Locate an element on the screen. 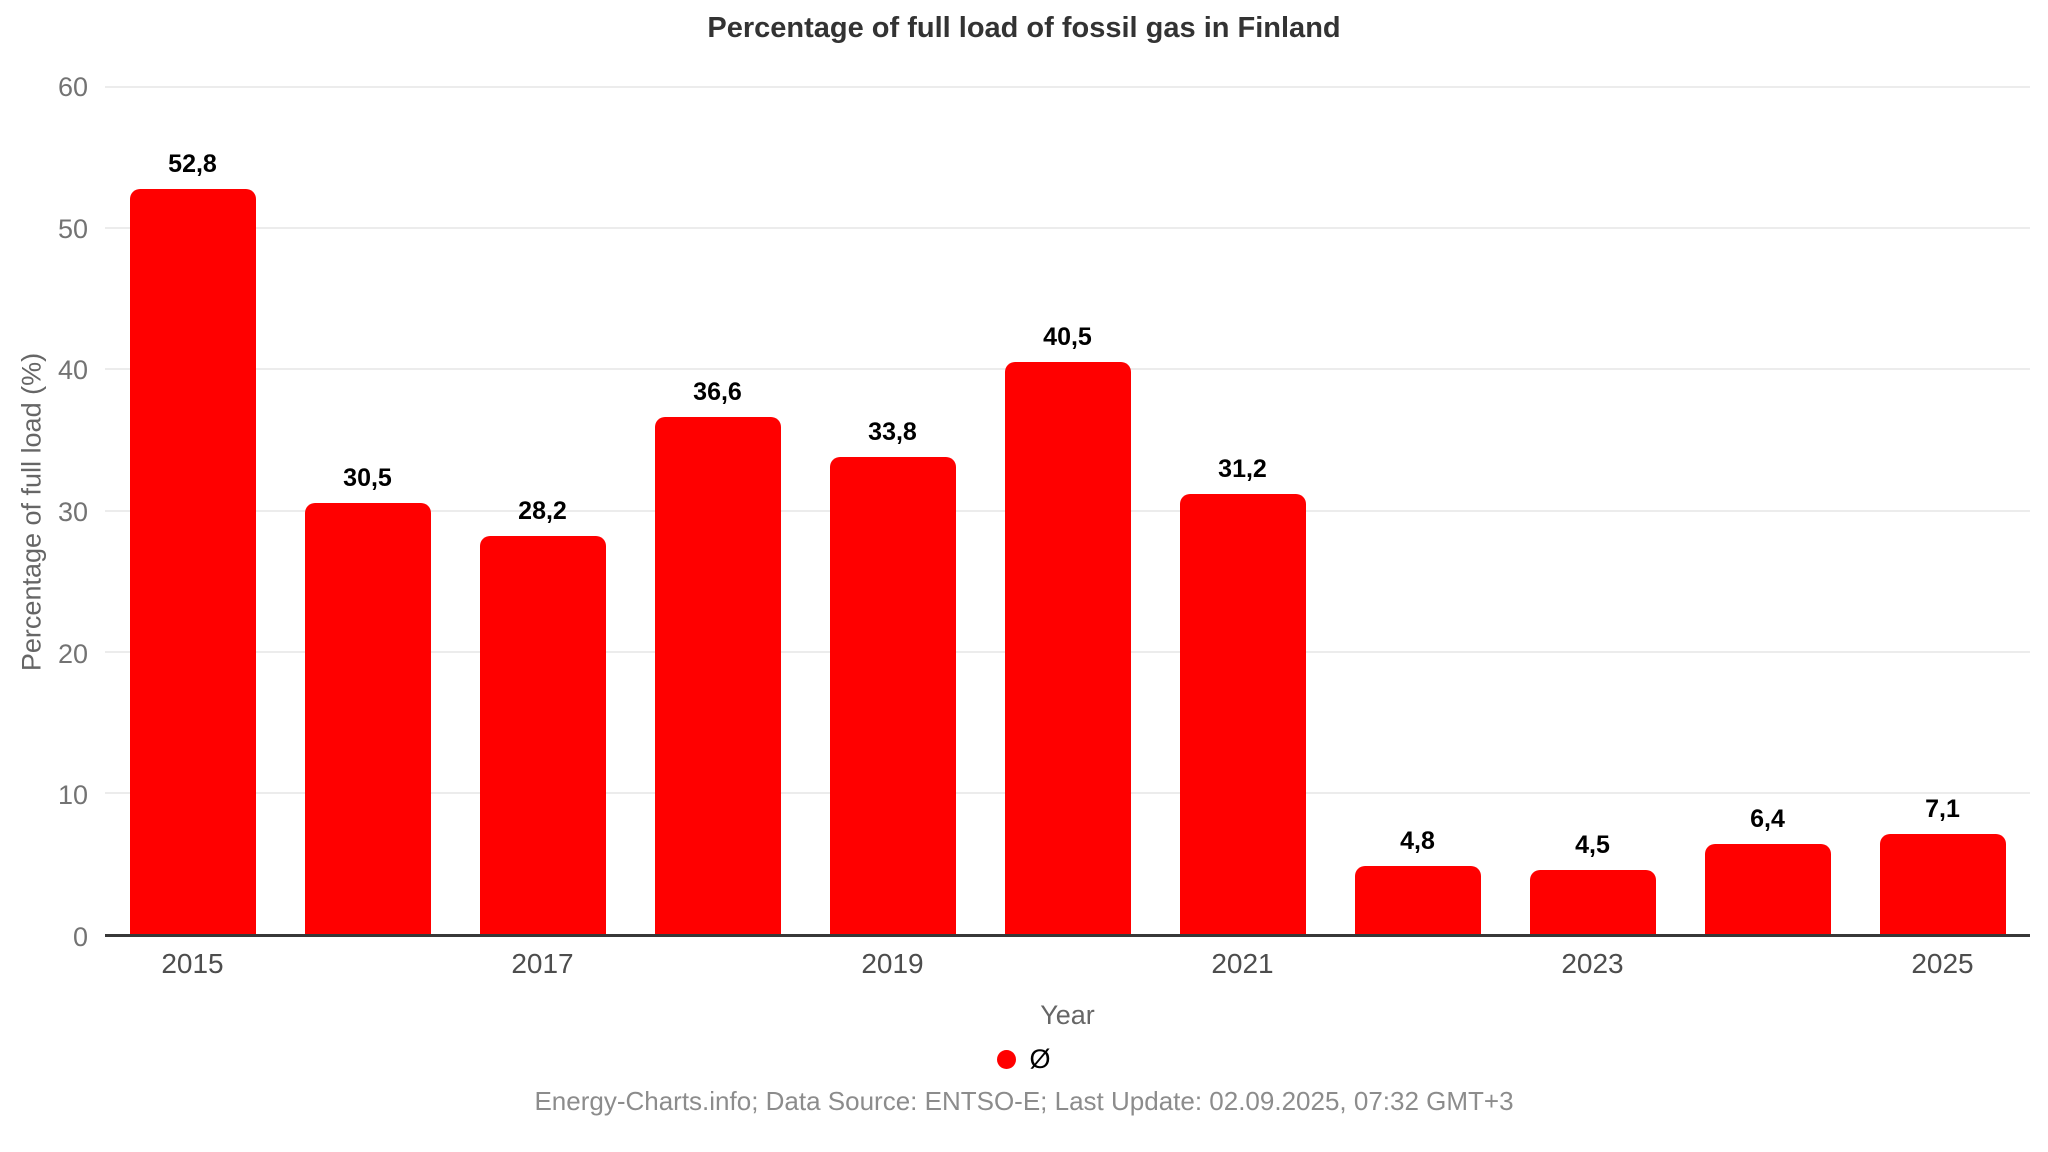 The image size is (2048, 1152). bar-slot-1: 30,5 is located at coordinates (367, 510).